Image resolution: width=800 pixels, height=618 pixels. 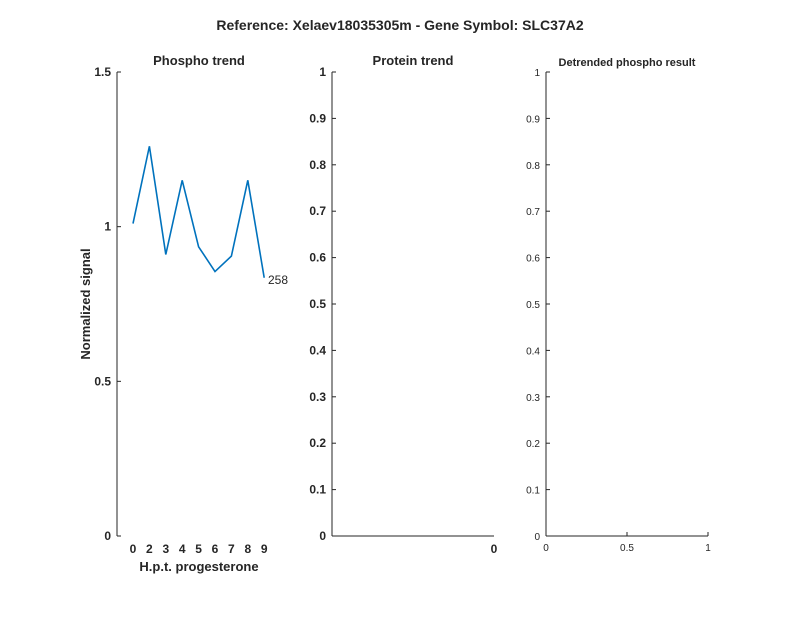 I want to click on phospho-y-ticks: 0 0.5 1 1.5, so click(x=107, y=304).